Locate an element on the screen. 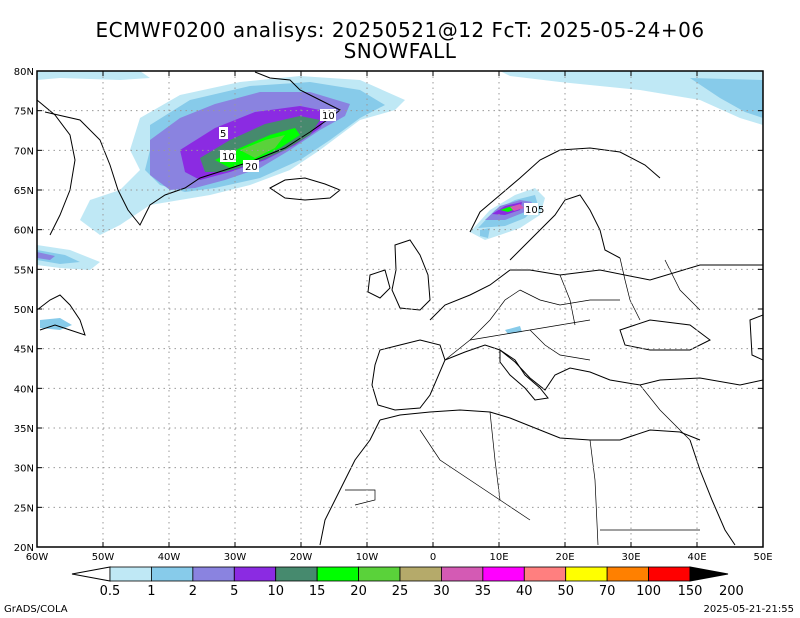 This screenshot has width=800, height=618. lat-tick-label: 20N is located at coordinates (24, 548).